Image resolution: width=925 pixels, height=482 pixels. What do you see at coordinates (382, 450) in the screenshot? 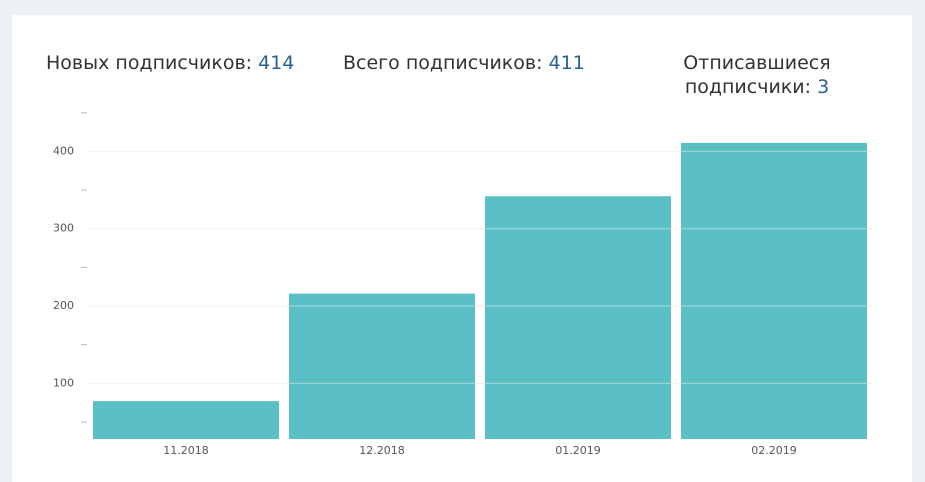
I see `x-tick-label: 12.2018` at bounding box center [382, 450].